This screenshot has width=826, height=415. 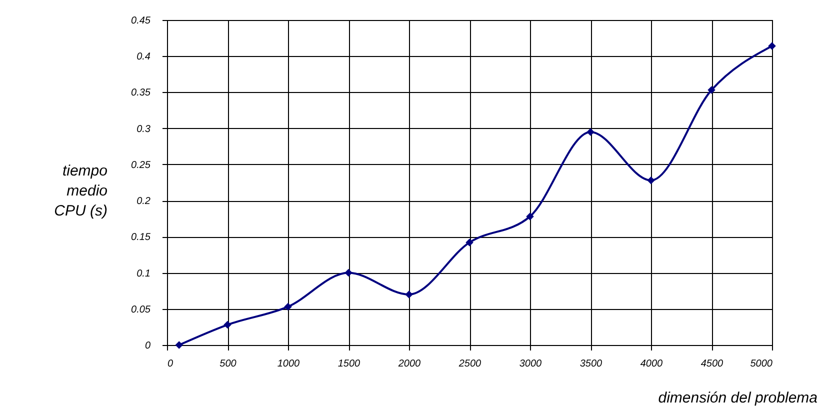 I want to click on y-tick-label: 0.2, so click(x=143, y=202).